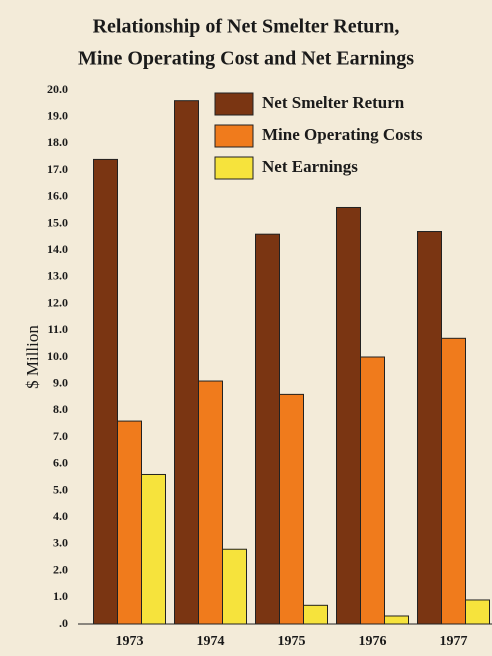 The width and height of the screenshot is (492, 656). What do you see at coordinates (60, 543) in the screenshot?
I see `y-tick-label: 3.0` at bounding box center [60, 543].